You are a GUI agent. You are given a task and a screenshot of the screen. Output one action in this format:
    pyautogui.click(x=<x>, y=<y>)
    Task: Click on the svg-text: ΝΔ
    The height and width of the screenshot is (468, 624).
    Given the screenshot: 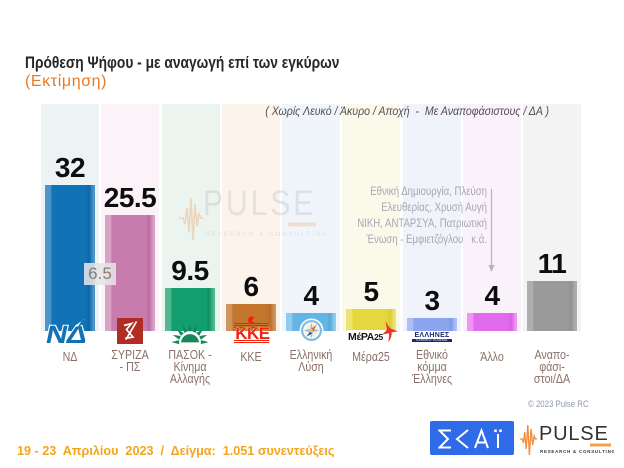 What is the action you would take?
    pyautogui.click(x=67, y=333)
    